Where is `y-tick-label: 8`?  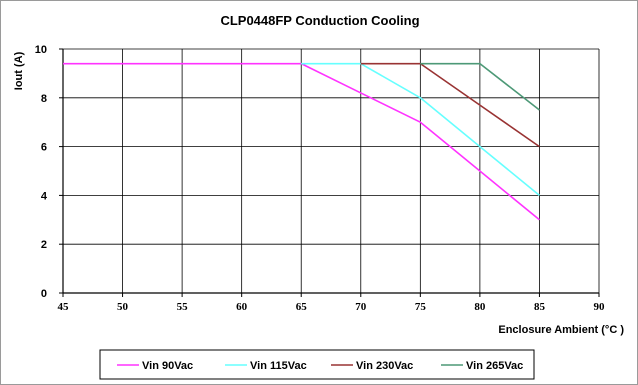
y-tick-label: 8 is located at coordinates (44, 99).